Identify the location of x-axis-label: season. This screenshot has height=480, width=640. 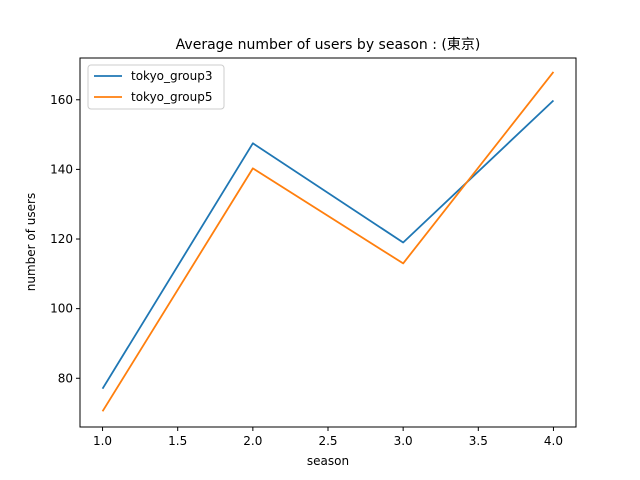
(328, 461).